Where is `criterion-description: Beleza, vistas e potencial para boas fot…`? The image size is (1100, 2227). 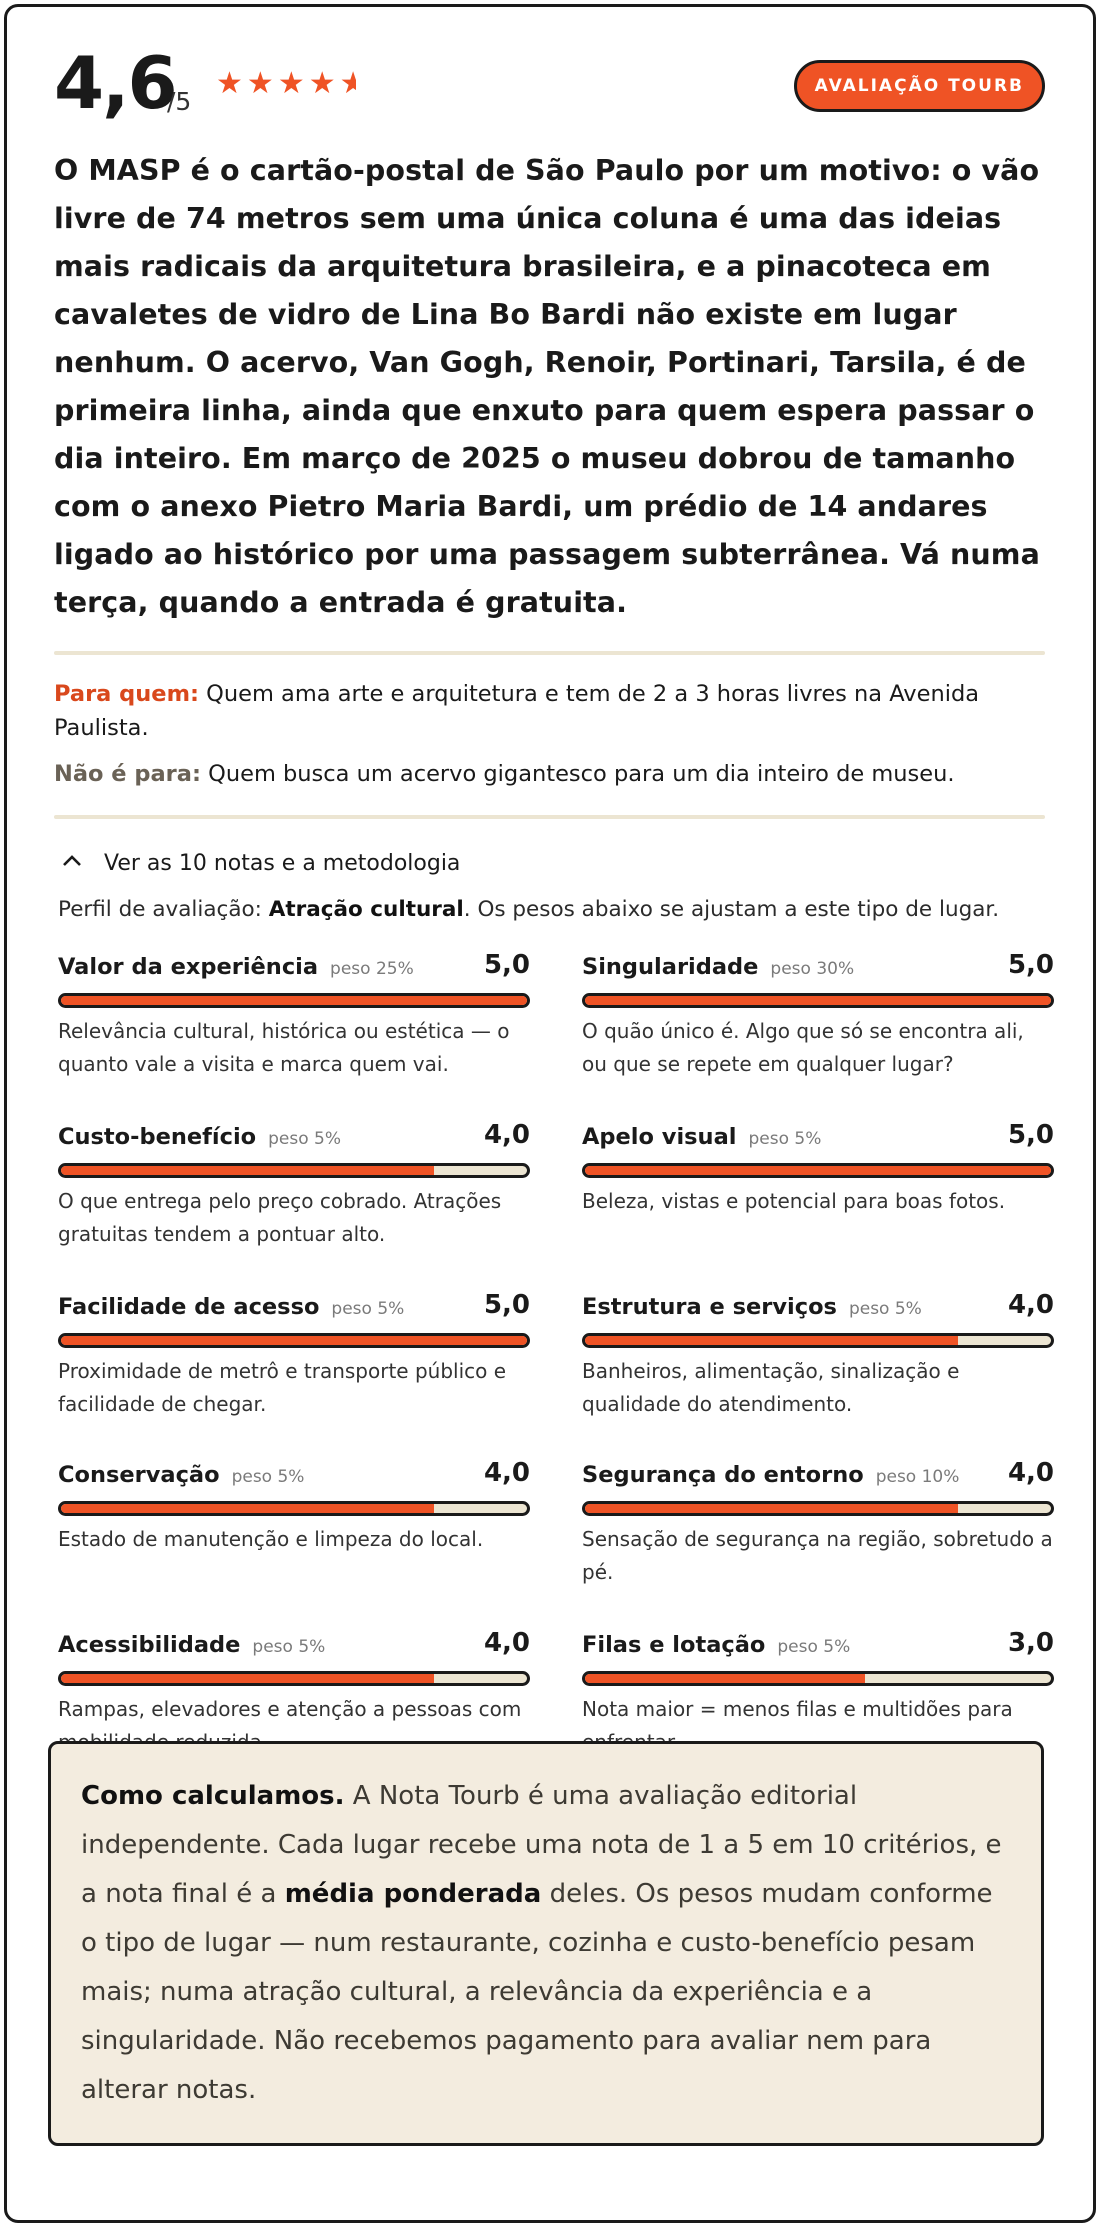 criterion-description: Beleza, vistas e potencial para boas fot… is located at coordinates (794, 1201).